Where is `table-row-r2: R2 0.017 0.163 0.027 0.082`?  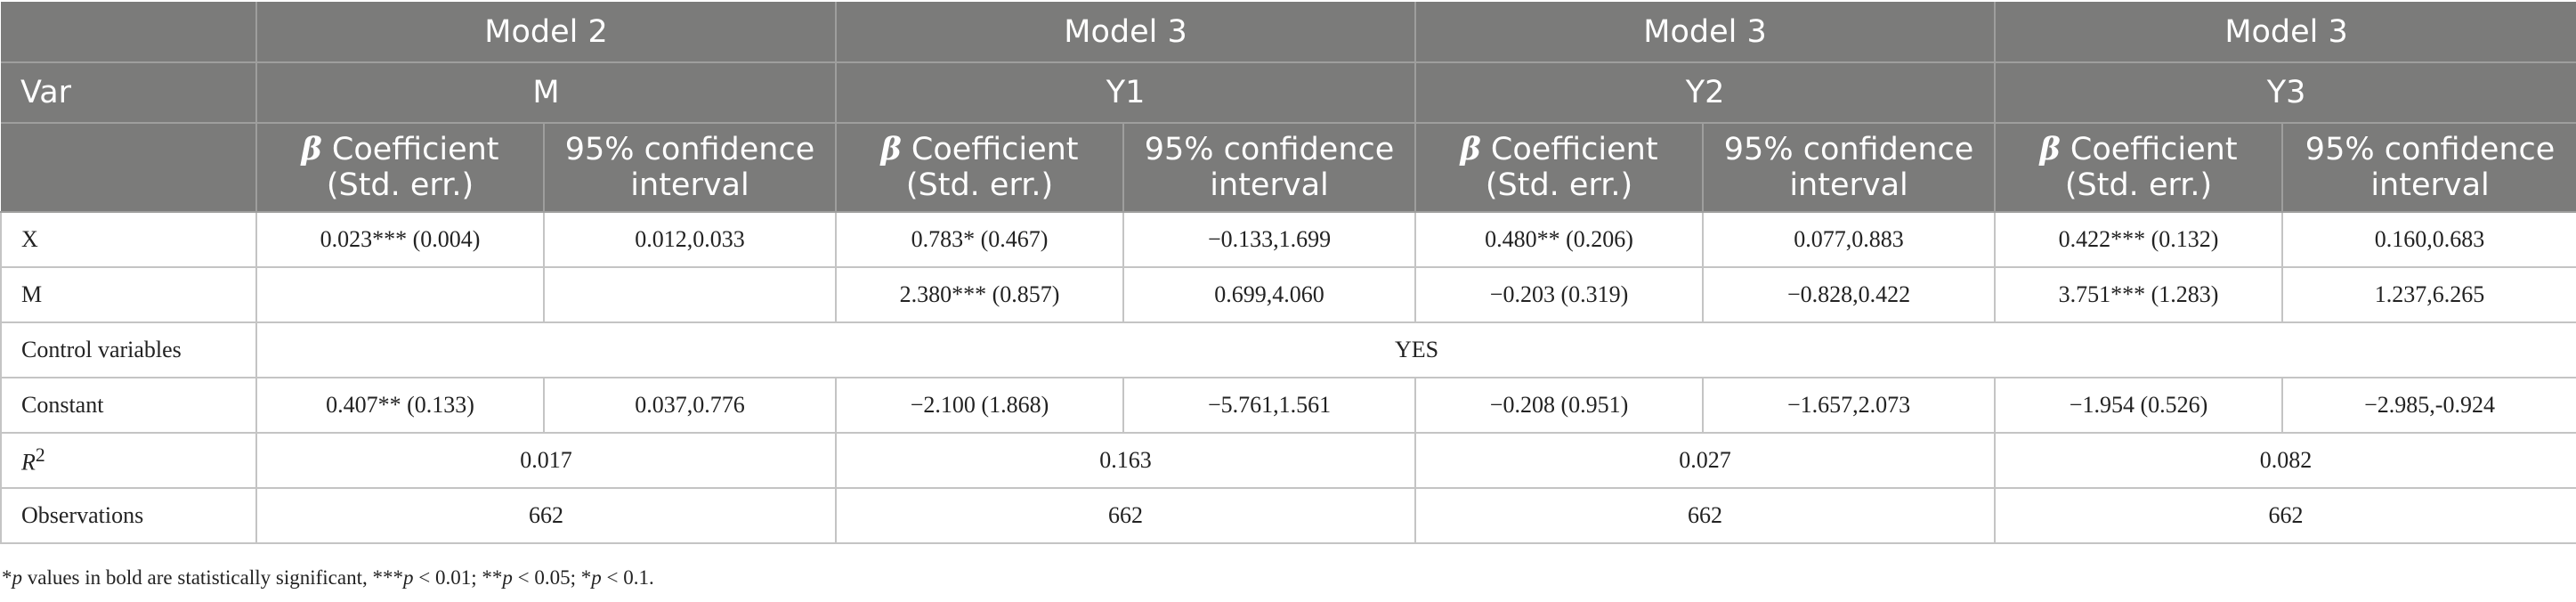 table-row-r2: R2 0.017 0.163 0.027 0.082 is located at coordinates (1288, 460).